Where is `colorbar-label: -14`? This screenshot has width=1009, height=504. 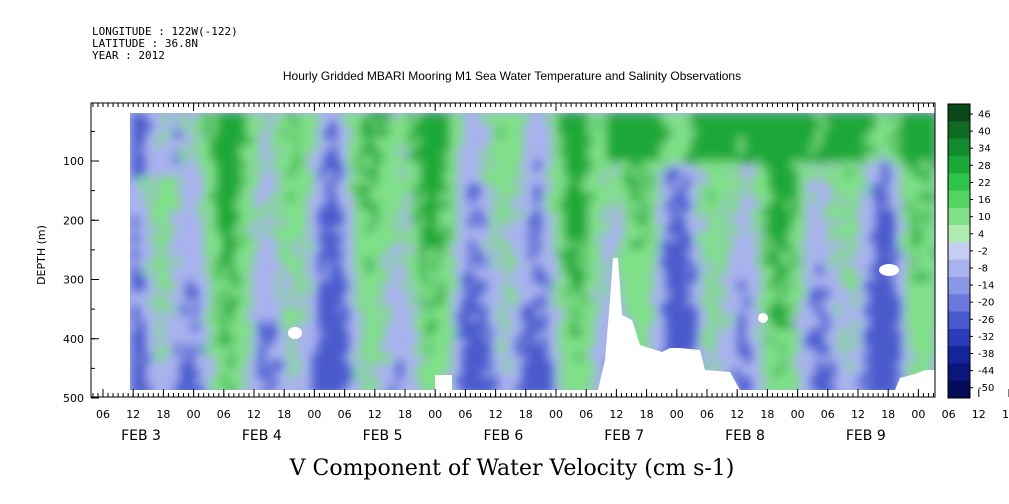 colorbar-label: -14 is located at coordinates (986, 286).